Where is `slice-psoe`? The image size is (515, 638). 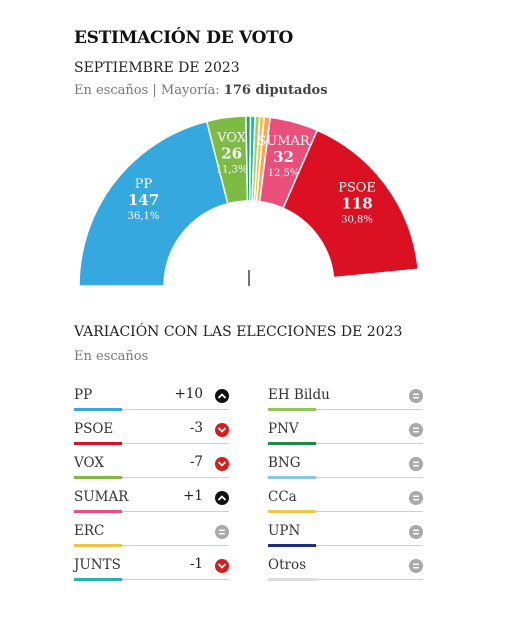 slice-psoe is located at coordinates (350, 204).